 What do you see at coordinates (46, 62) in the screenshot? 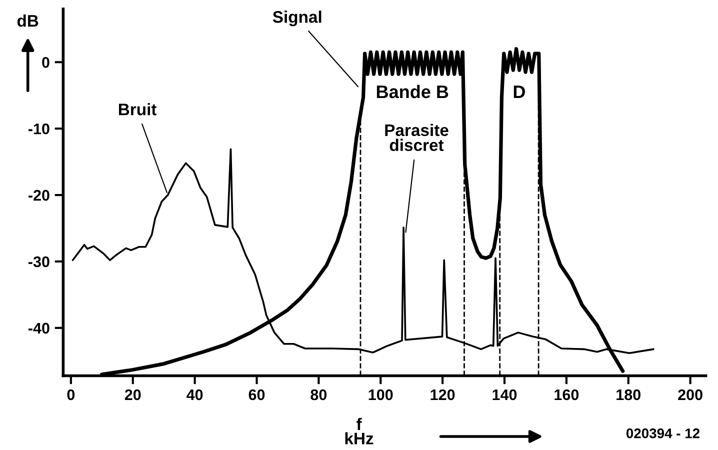
I see `y-tick-label: 0` at bounding box center [46, 62].